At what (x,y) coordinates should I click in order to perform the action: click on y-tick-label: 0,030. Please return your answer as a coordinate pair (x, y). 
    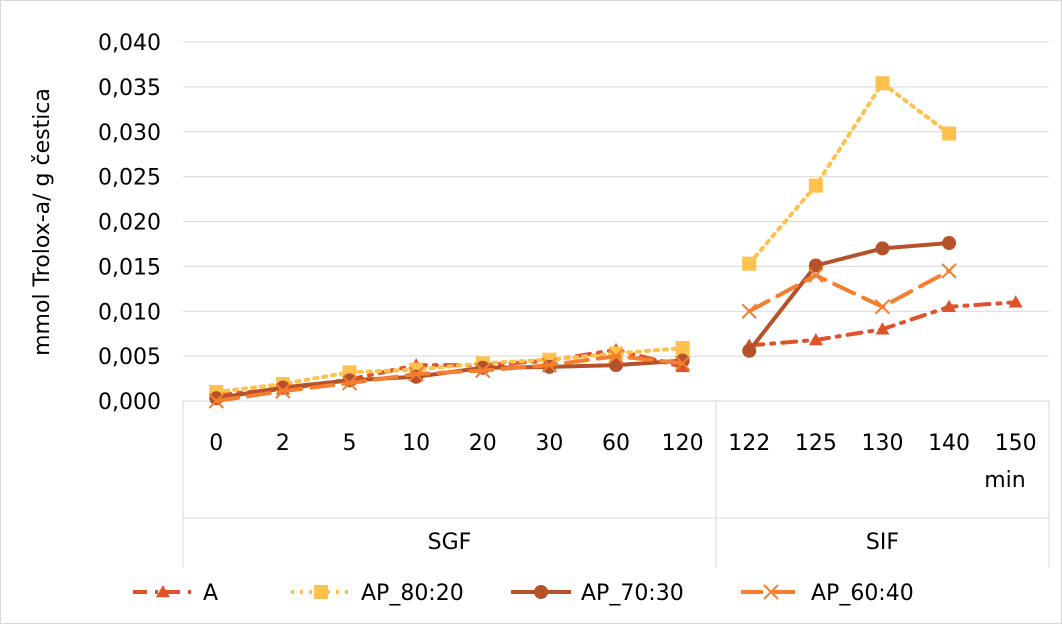
    Looking at the image, I should click on (129, 133).